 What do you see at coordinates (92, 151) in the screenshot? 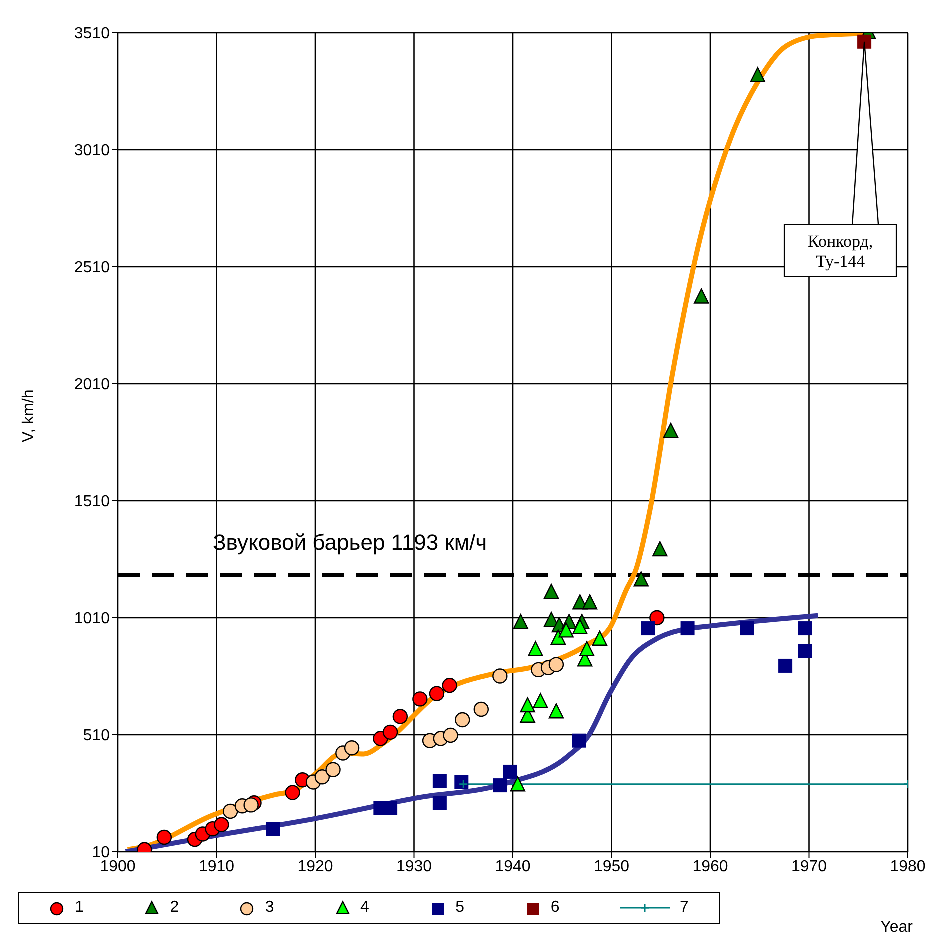
I see `y-tick-label: 3010` at bounding box center [92, 151].